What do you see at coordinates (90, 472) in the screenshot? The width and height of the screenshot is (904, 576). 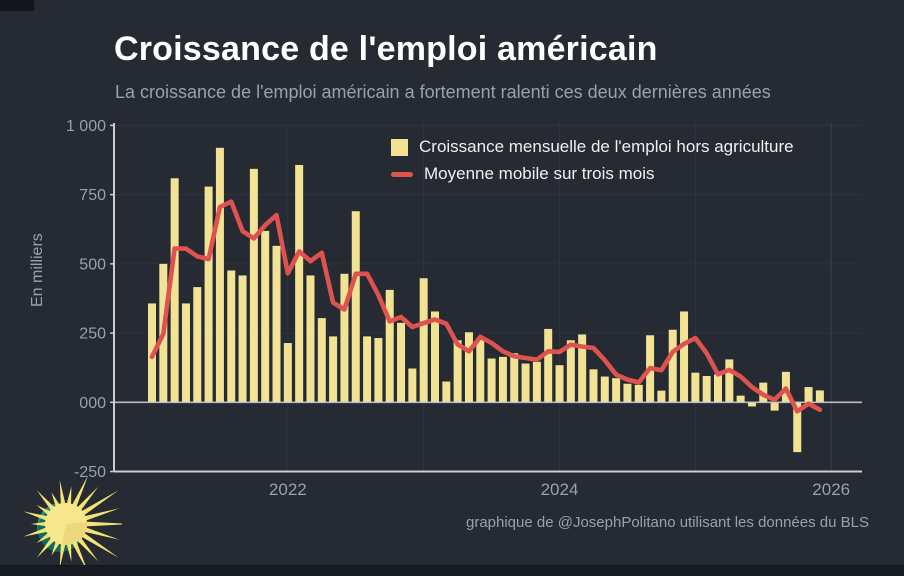 I see `y-tick-label: -250` at bounding box center [90, 472].